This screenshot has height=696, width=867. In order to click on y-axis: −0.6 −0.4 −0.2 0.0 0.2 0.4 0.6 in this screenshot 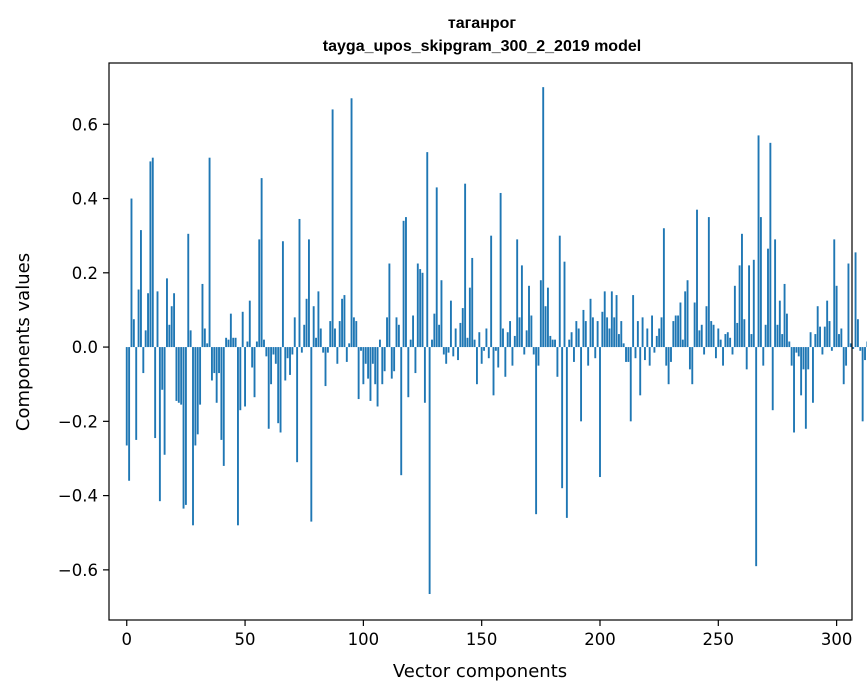, I will do `click(83, 347)`.